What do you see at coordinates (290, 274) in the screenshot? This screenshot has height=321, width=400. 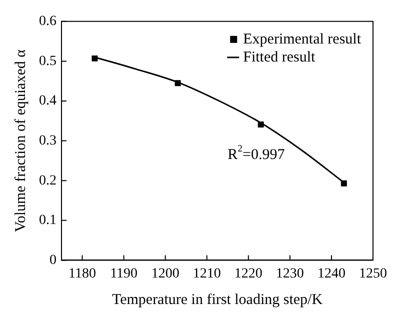 I see `x-tick-label: 1230` at bounding box center [290, 274].